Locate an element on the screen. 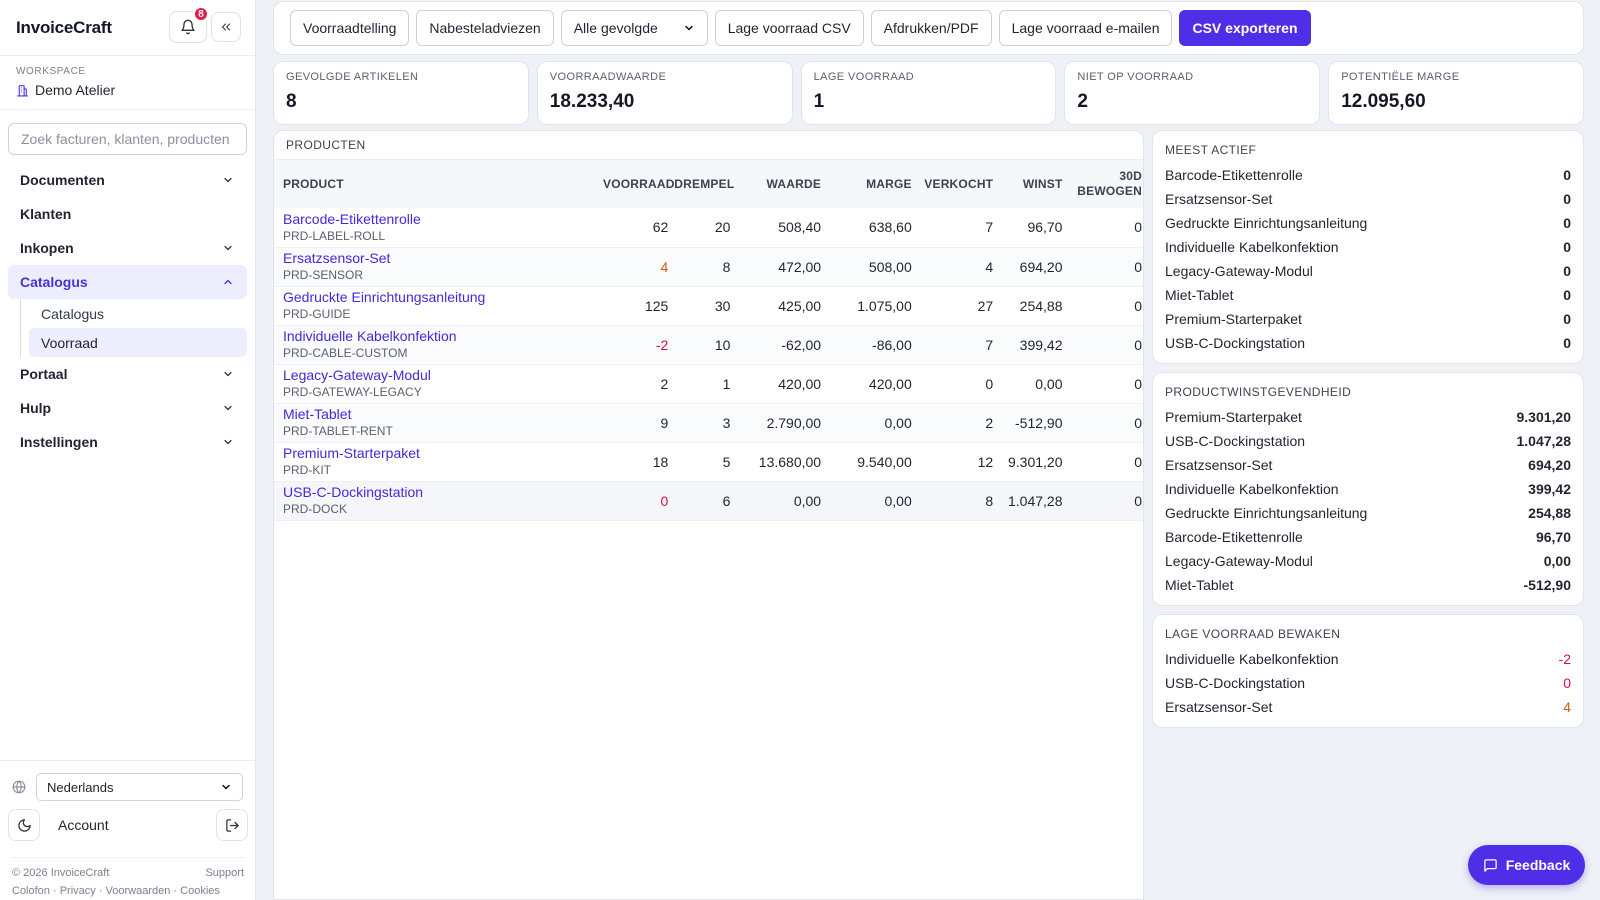 This screenshot has width=1600, height=900. stat-card-gevolgde-artikelen: GEVOLGDE ARTIKELEN 8 is located at coordinates (401, 93).